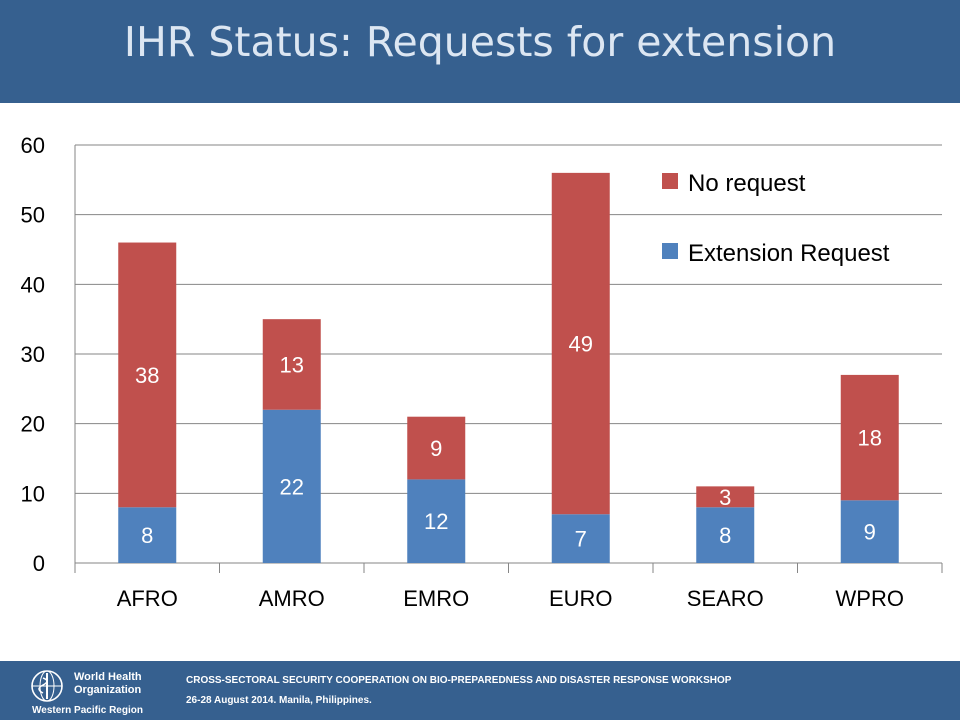  Describe the element at coordinates (47, 686) in the screenshot. I see `who-emblem-icon` at that location.